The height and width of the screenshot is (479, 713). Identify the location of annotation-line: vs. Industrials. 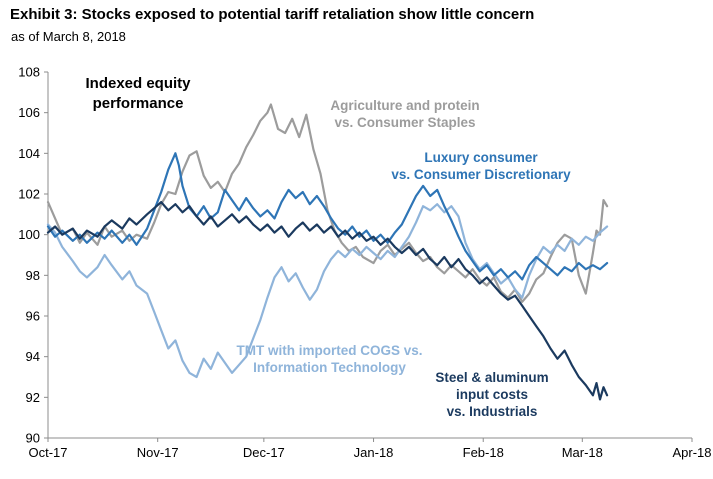
(492, 411).